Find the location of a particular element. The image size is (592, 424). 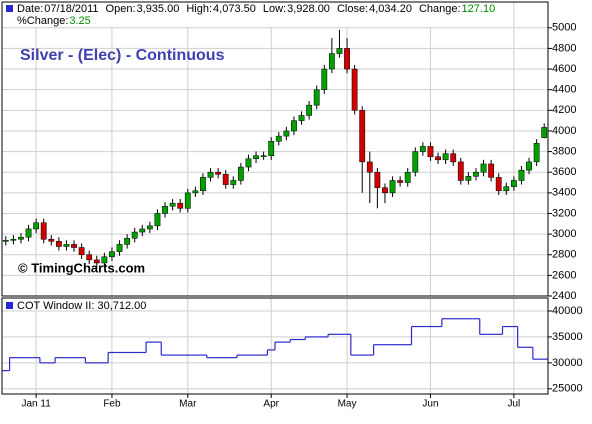

header-value: 3,928.00 is located at coordinates (308, 9).